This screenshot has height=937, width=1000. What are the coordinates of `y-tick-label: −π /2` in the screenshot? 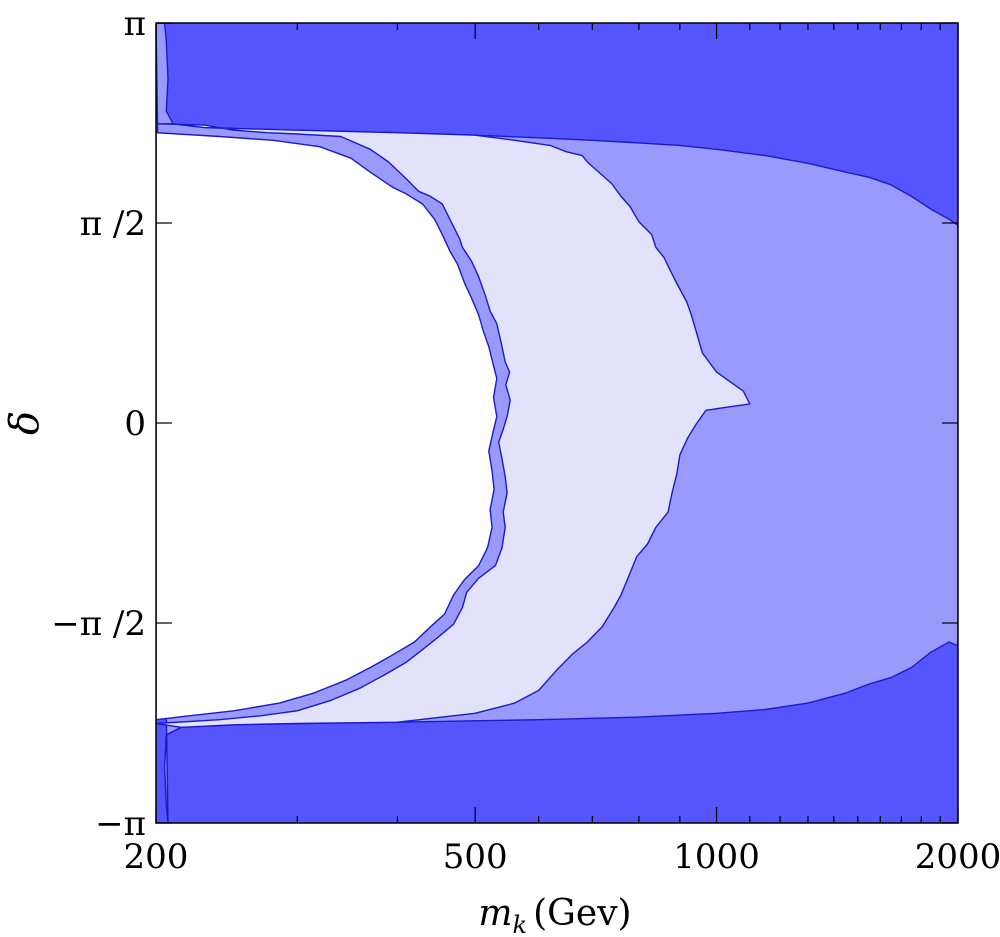 It's located at (98, 624).